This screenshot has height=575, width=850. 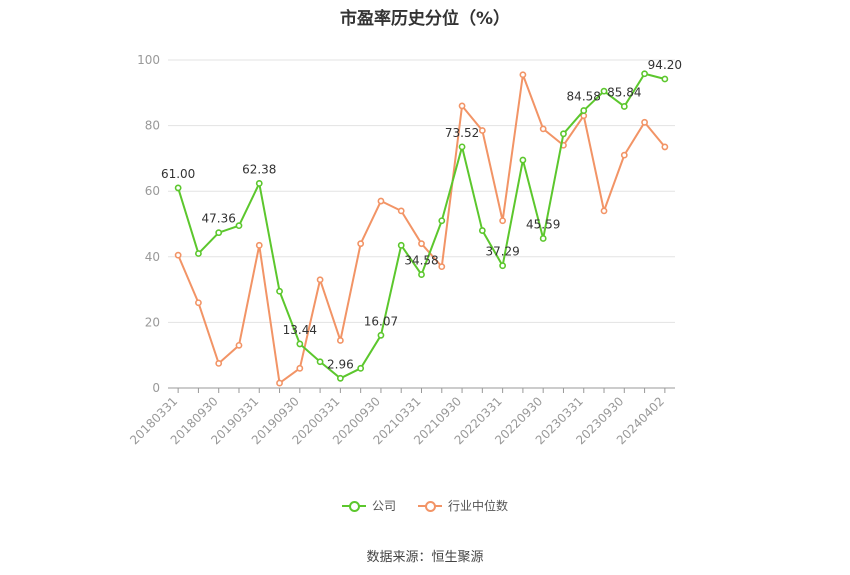 What do you see at coordinates (300, 330) in the screenshot?
I see `data-label-20190930: 13.44` at bounding box center [300, 330].